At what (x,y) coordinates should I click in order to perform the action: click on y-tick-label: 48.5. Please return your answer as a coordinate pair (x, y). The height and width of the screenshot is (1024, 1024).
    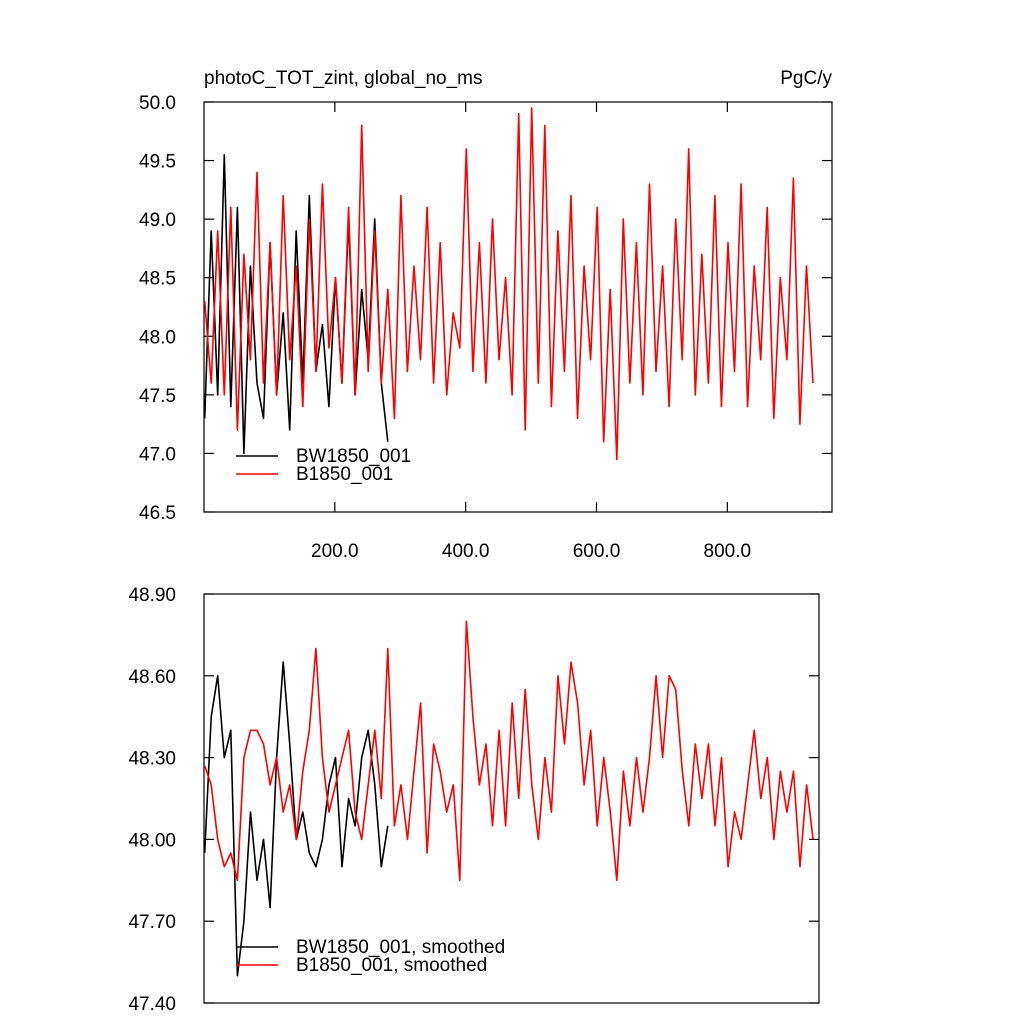
    Looking at the image, I should click on (157, 279).